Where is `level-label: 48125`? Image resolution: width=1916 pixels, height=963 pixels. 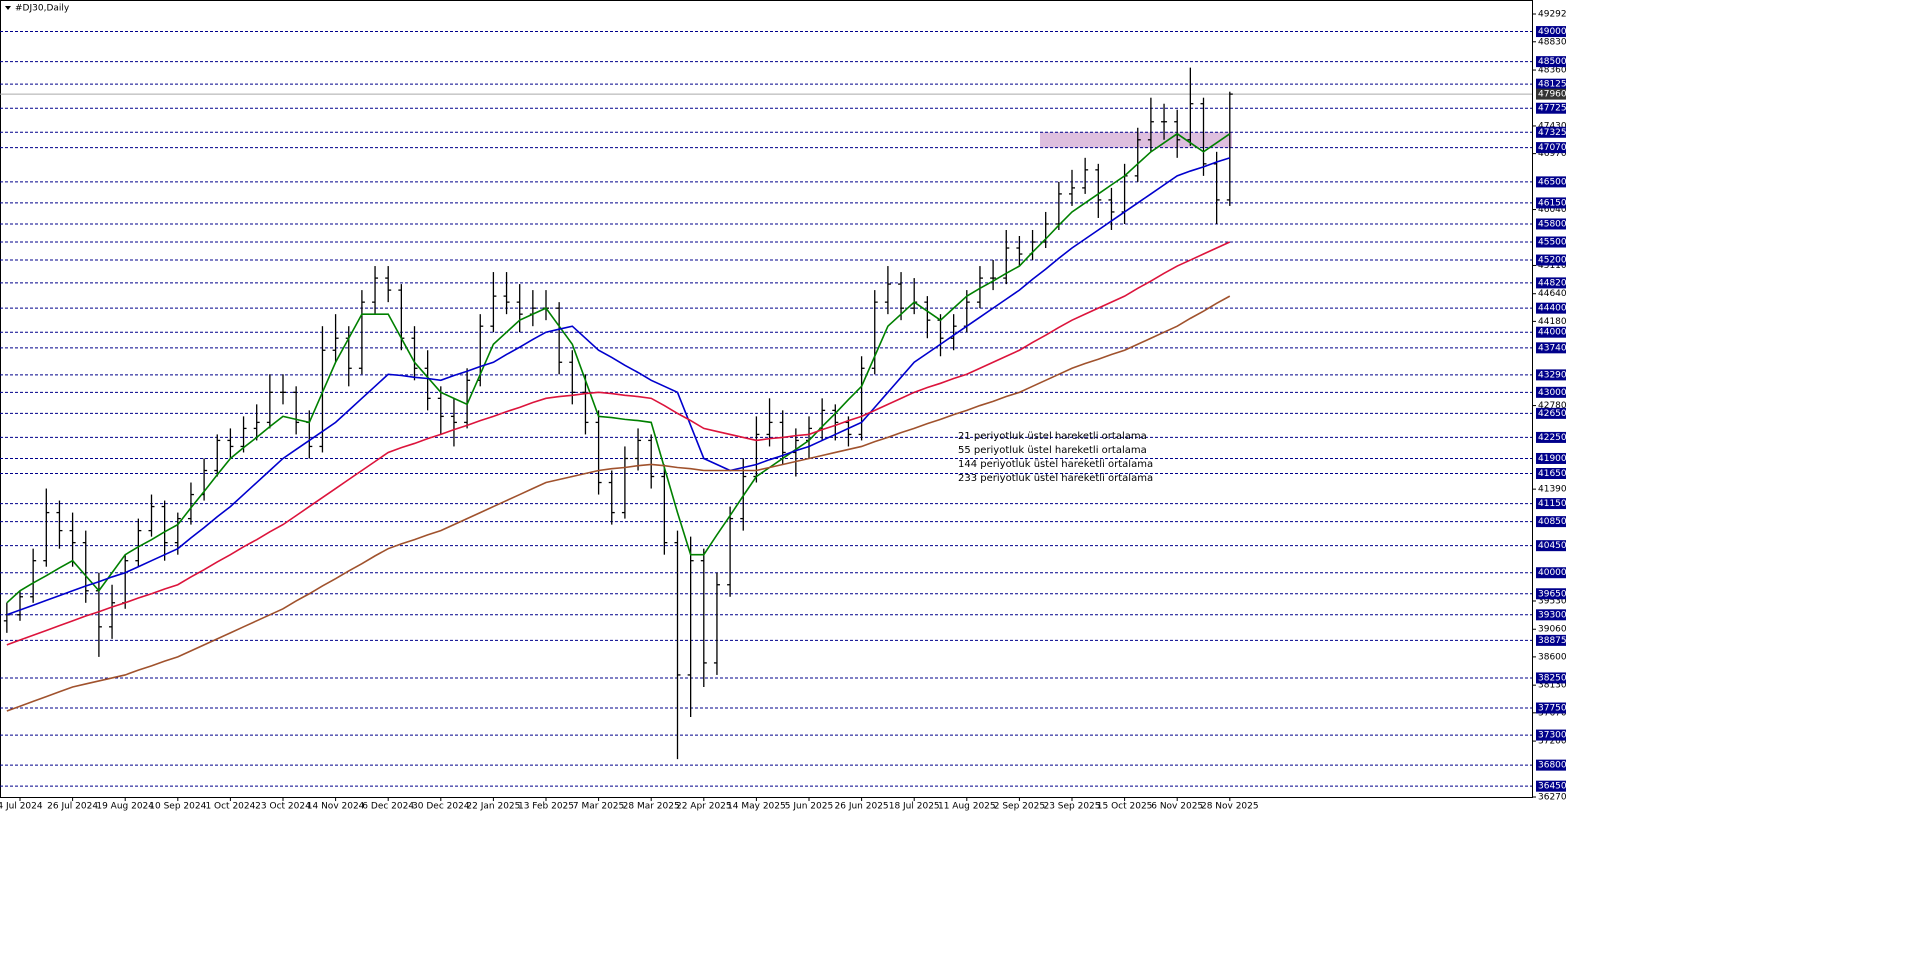
level-label: 48125 is located at coordinates (1552, 85).